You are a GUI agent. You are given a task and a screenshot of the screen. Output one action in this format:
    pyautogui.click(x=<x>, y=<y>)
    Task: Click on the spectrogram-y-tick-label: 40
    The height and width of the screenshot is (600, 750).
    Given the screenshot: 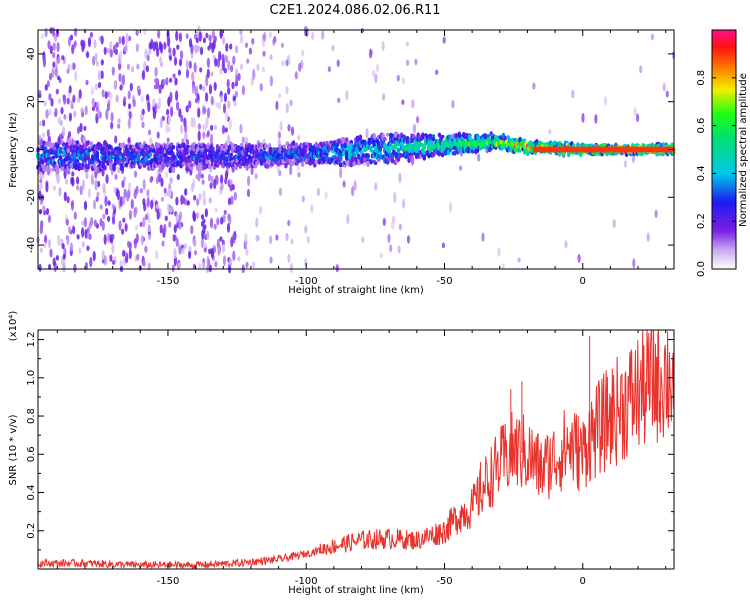 What is the action you would take?
    pyautogui.click(x=31, y=54)
    